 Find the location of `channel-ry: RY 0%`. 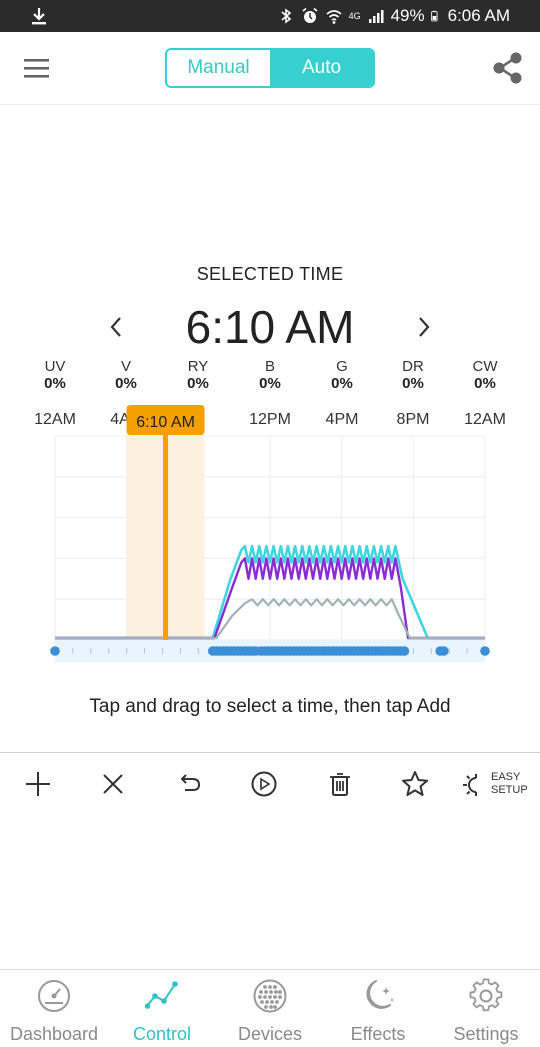

channel-ry: RY 0% is located at coordinates (198, 375).